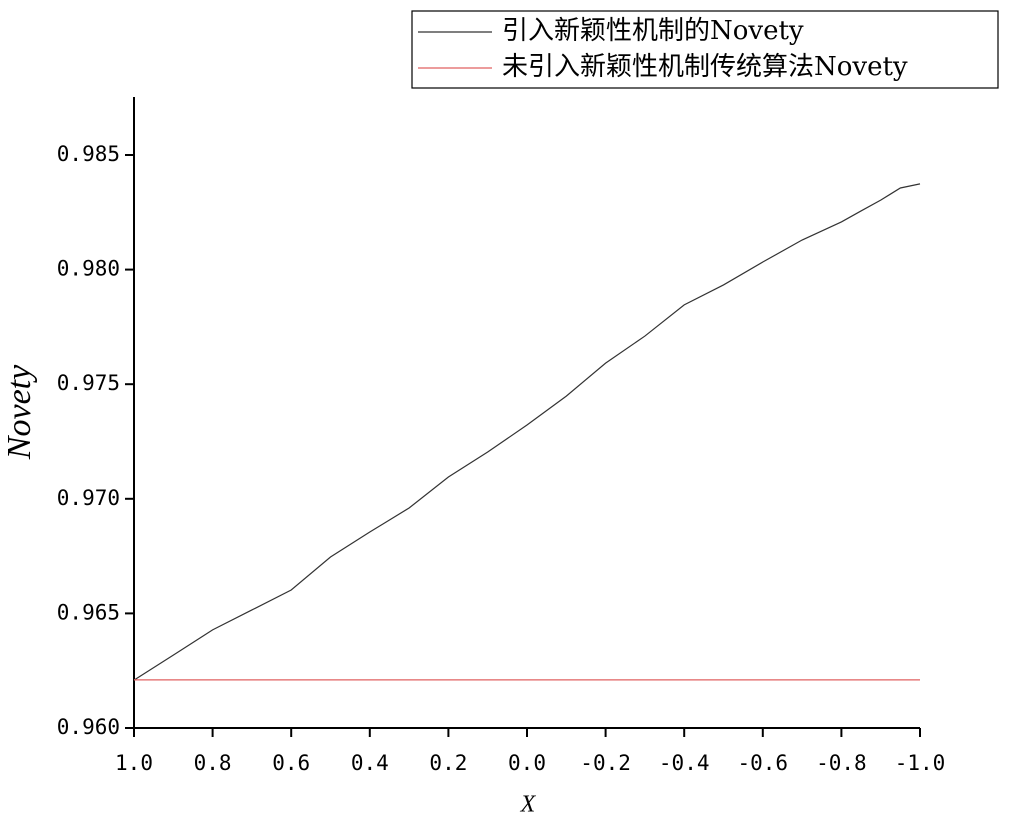  What do you see at coordinates (213, 763) in the screenshot?
I see `x-tick-label: 0.8` at bounding box center [213, 763].